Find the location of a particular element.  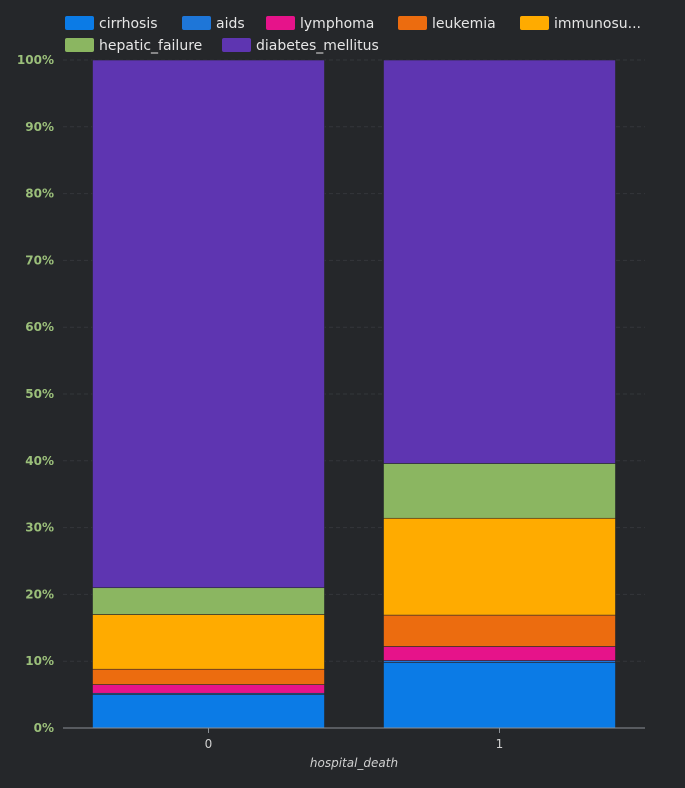

legend-item-diabetes_mellitus: diabetes_mellitus is located at coordinates (300, 46).